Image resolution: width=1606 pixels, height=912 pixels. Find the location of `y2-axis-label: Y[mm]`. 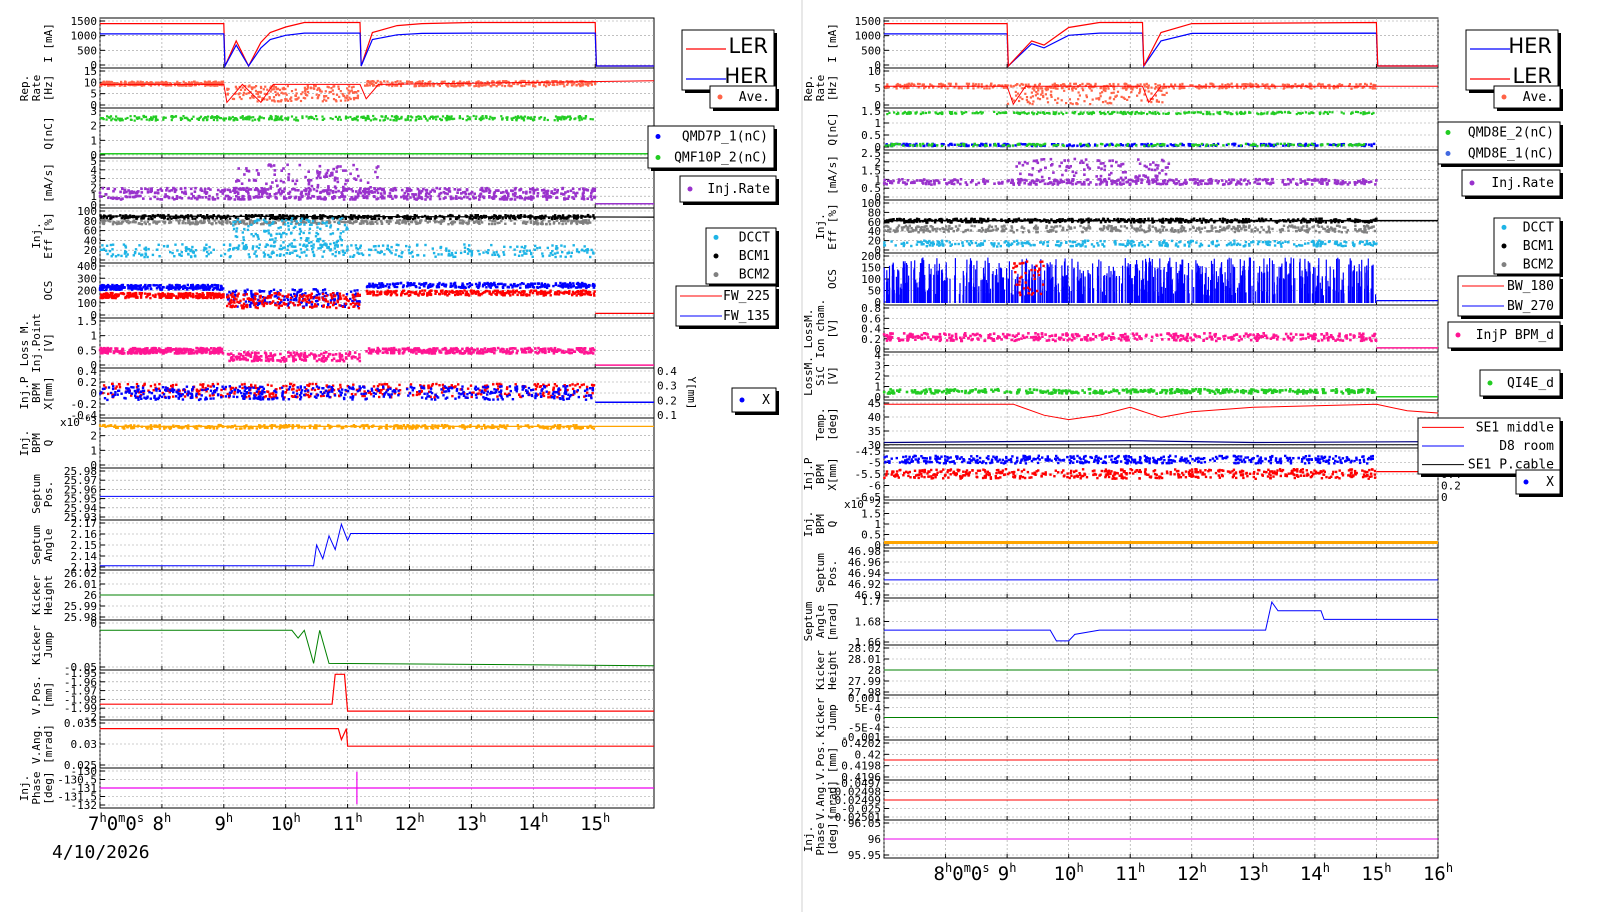

y2-axis-label: Y[mm] is located at coordinates (691, 392).